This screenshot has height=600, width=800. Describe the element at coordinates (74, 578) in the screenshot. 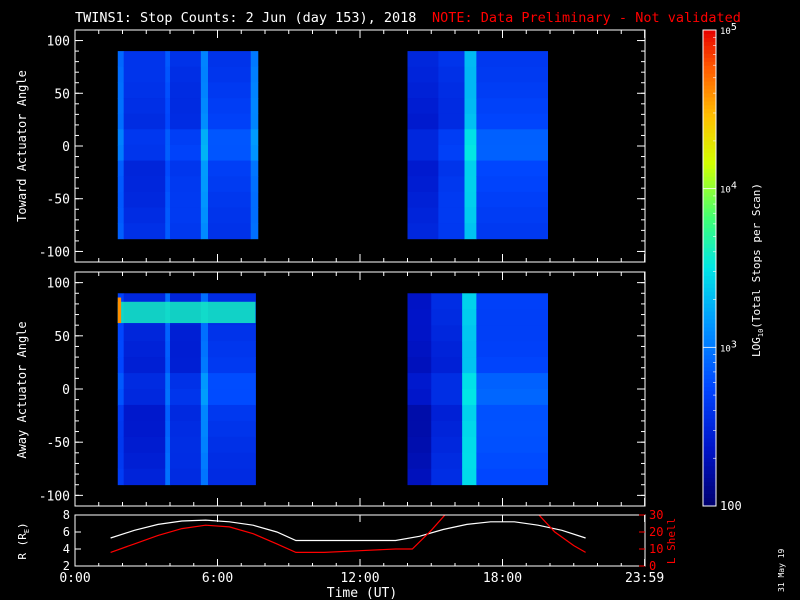

I see `time-tick-label: 0:00` at that location.